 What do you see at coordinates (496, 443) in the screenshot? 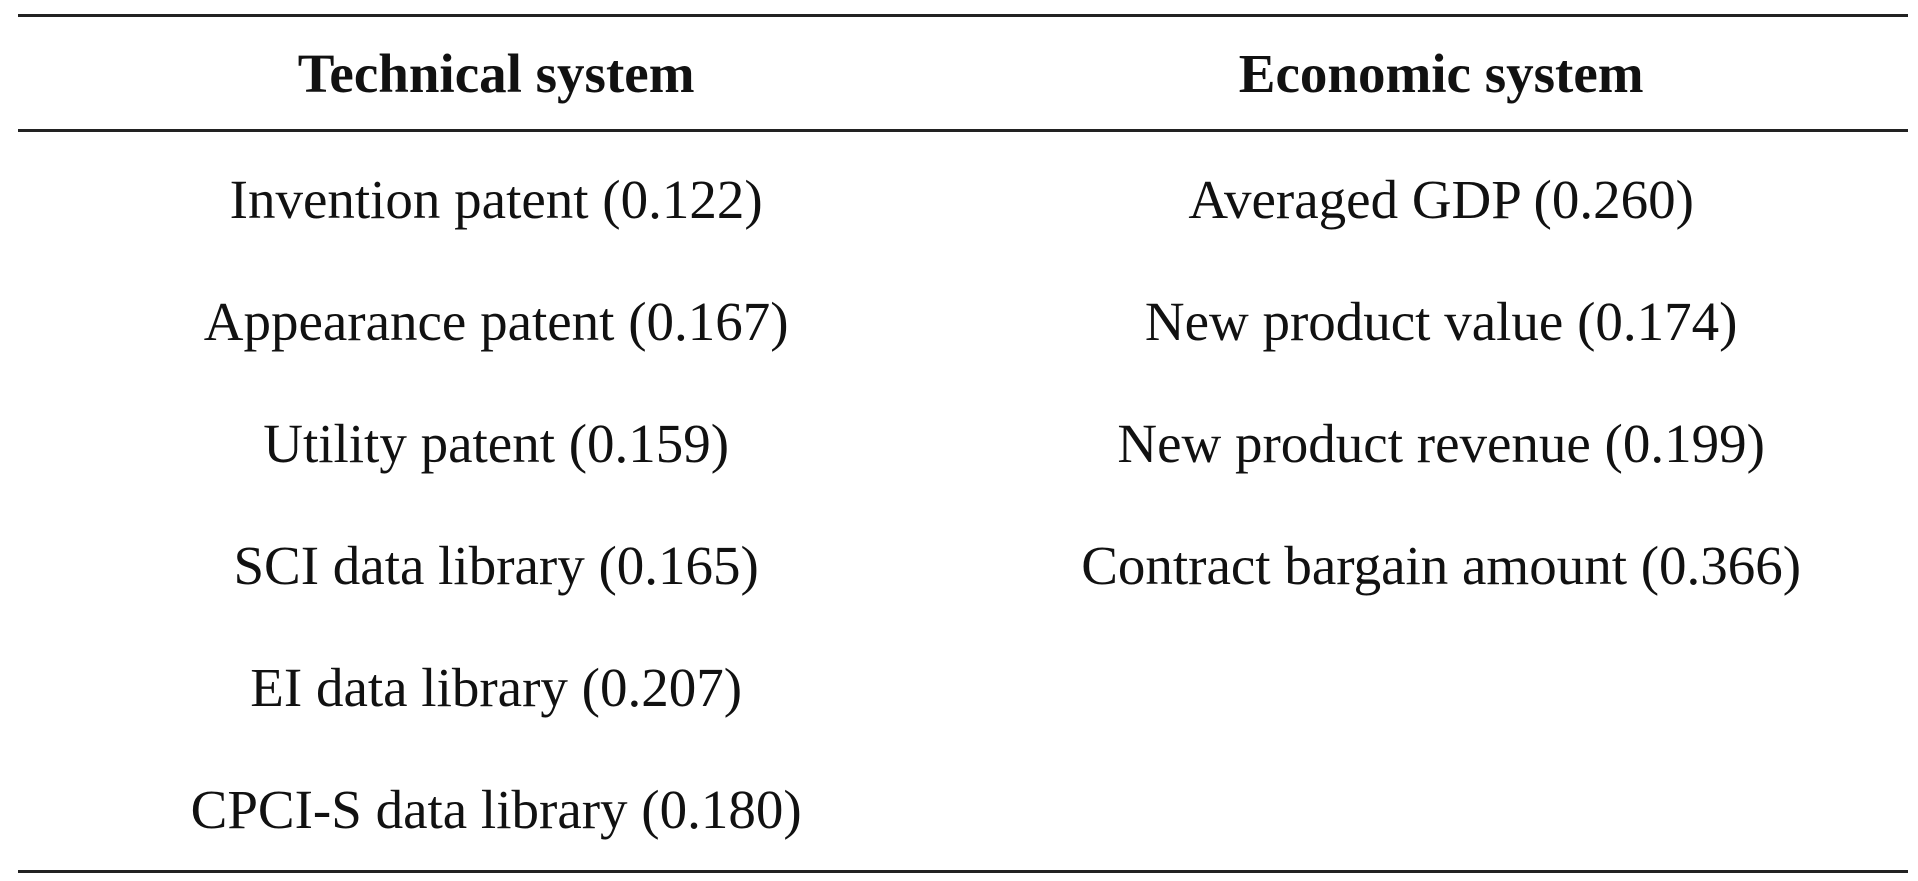
I see `table-cell-technical: Utility patent (0.159)` at bounding box center [496, 443].